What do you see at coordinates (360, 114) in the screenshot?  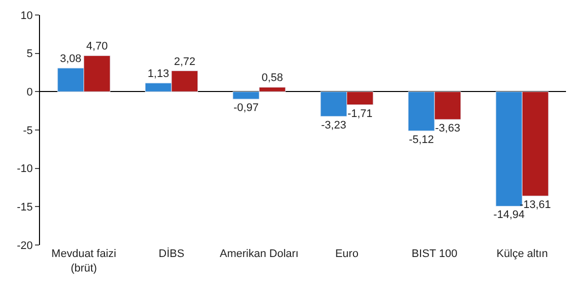 I see `data-label: -1,71` at bounding box center [360, 114].